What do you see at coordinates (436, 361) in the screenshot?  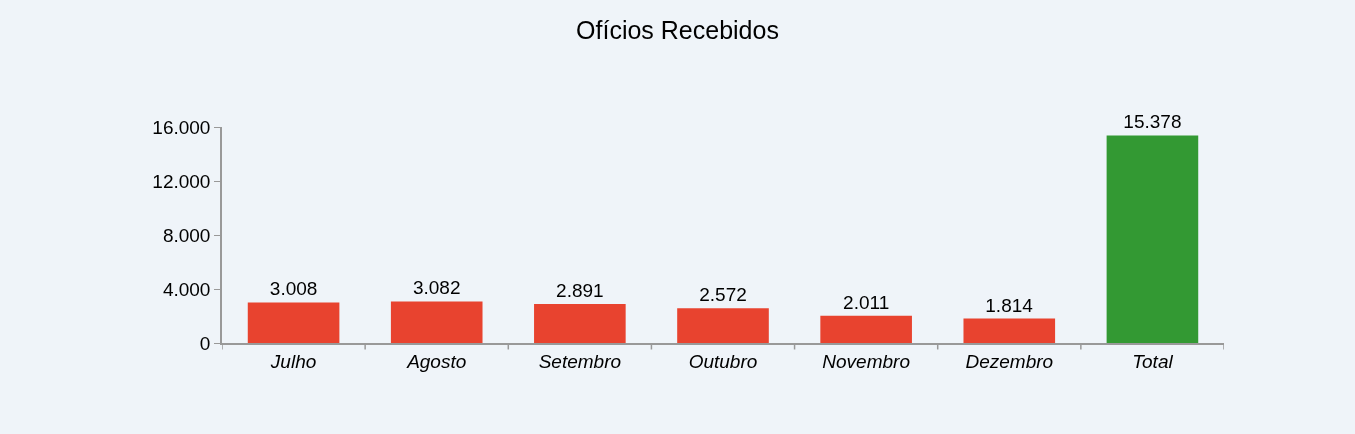 I see `x-tick-label: Agosto` at bounding box center [436, 361].